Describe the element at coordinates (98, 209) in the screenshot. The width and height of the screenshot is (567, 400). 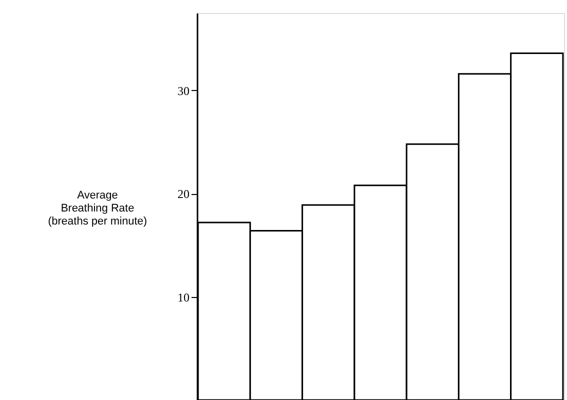
I see `y-axis-title: Average Breathing Rate (breaths per minute)` at that location.